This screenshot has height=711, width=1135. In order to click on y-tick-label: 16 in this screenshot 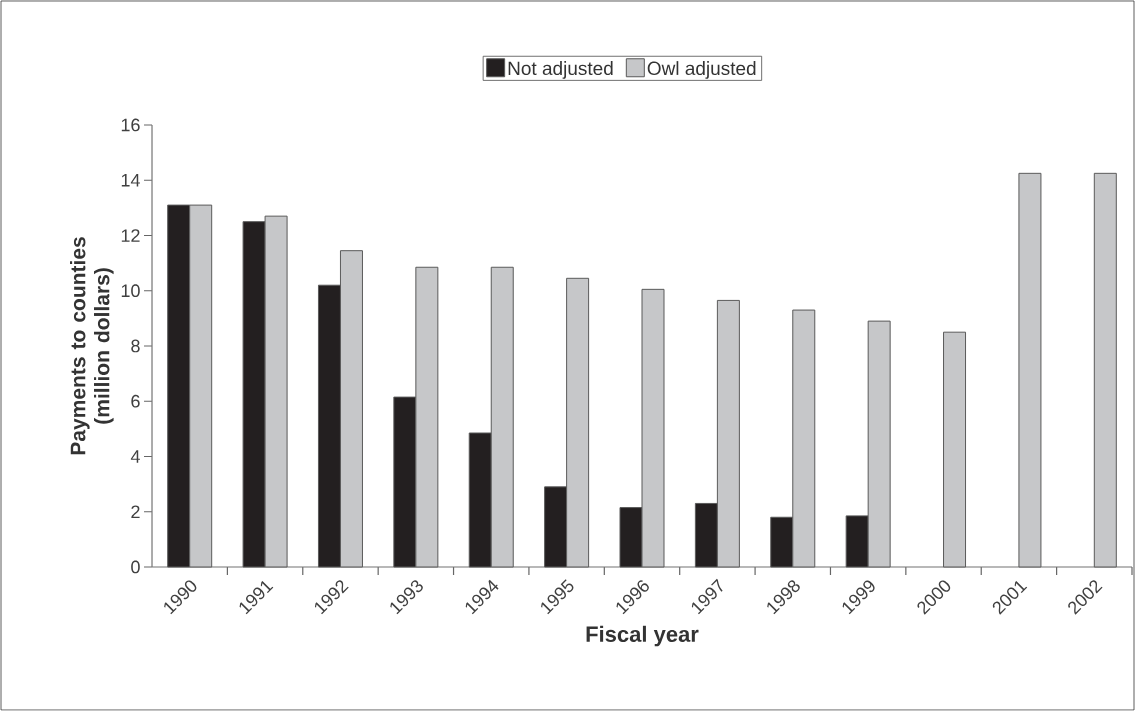, I will do `click(130, 125)`.